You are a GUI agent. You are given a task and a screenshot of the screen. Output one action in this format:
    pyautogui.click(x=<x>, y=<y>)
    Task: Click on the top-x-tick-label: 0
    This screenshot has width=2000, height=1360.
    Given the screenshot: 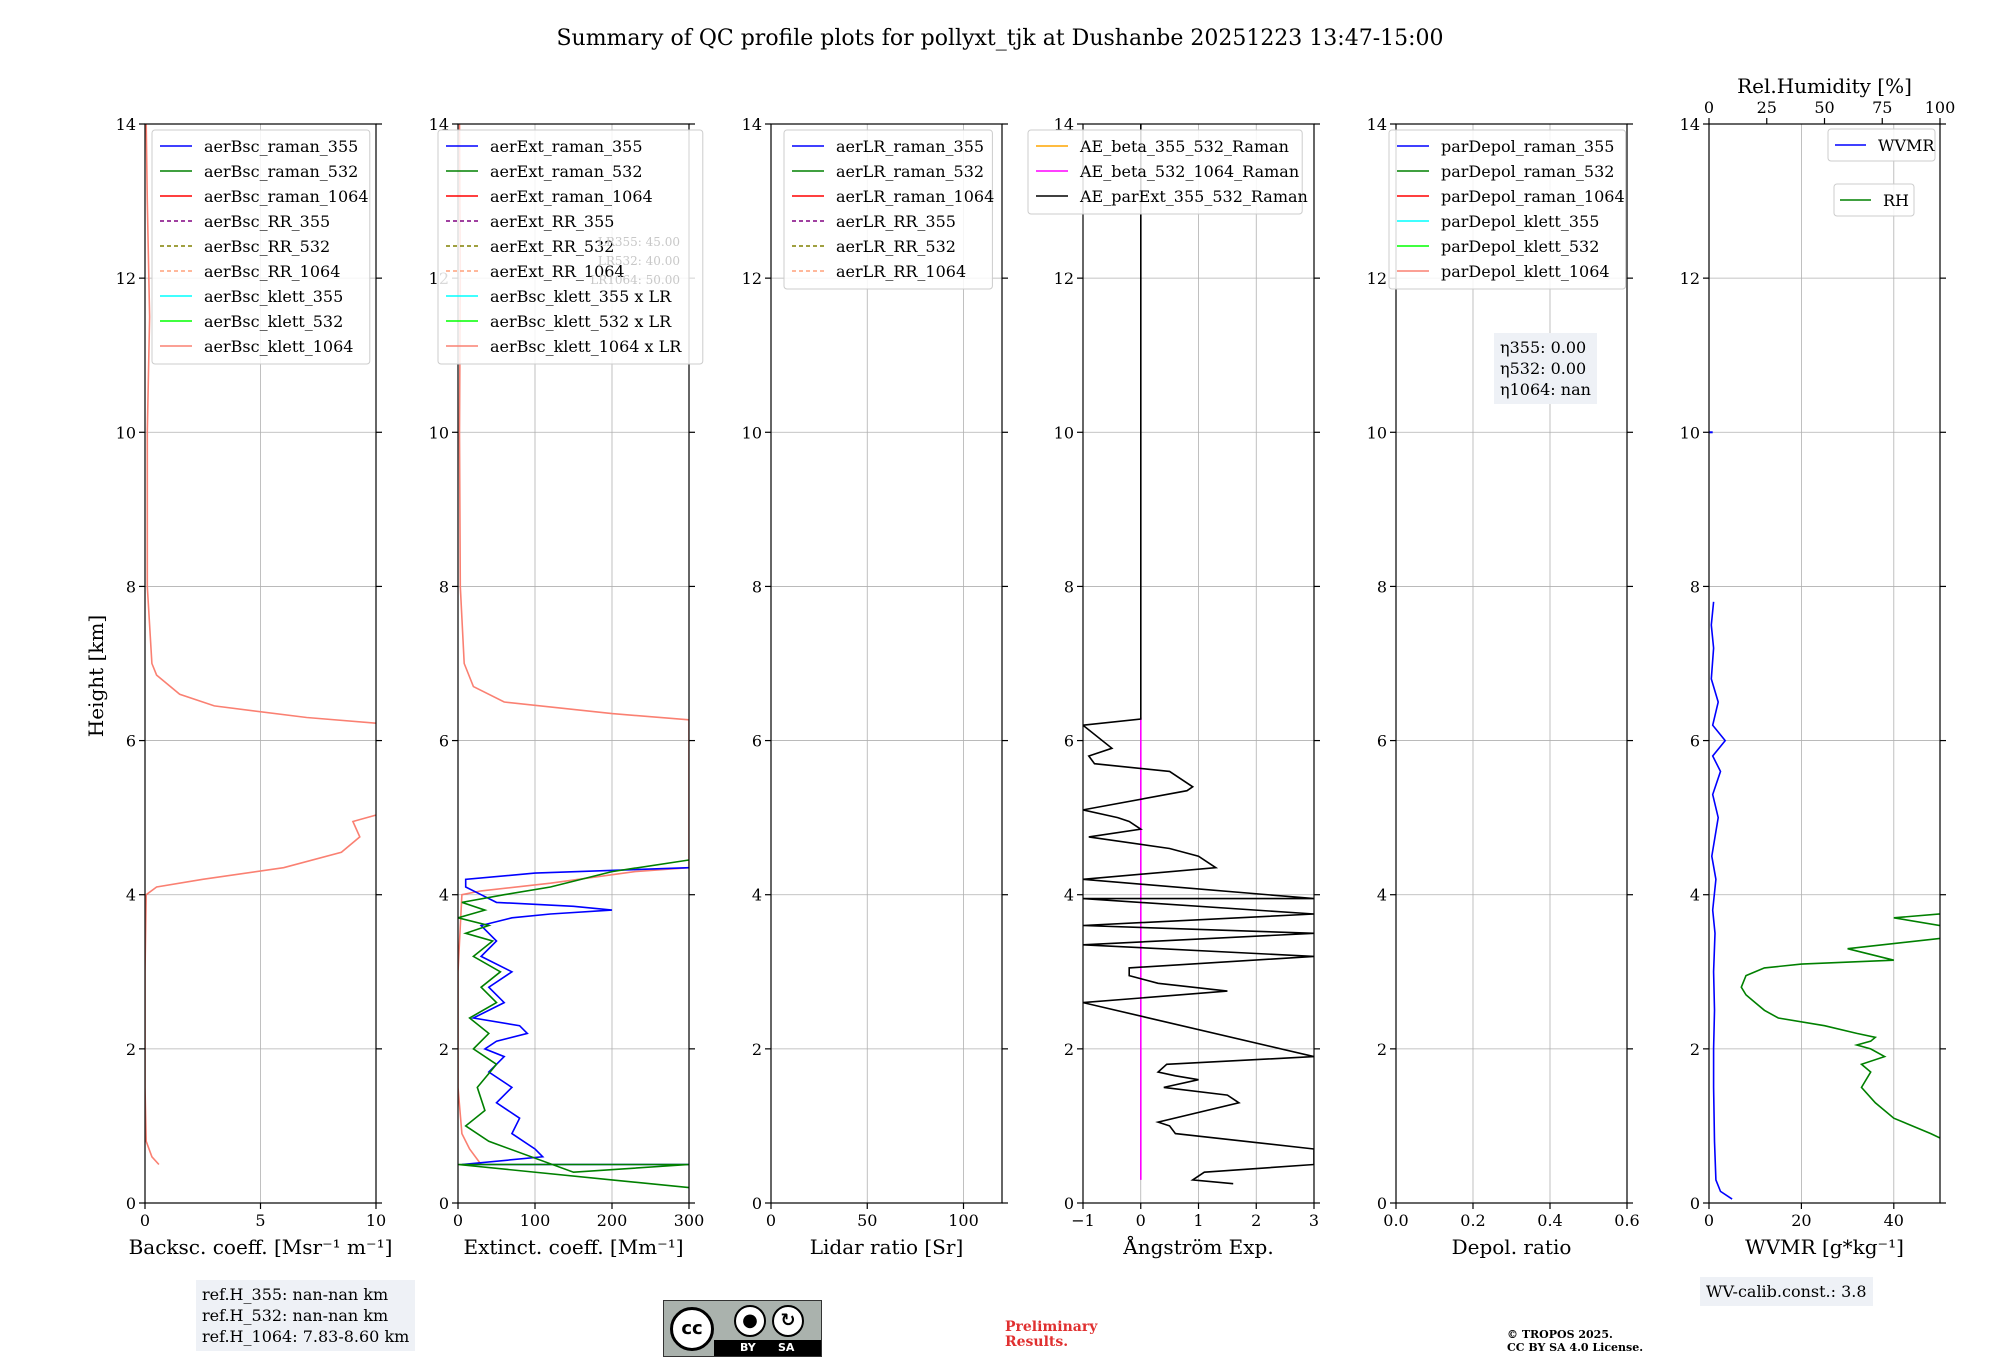 What is the action you would take?
    pyautogui.click(x=1709, y=107)
    